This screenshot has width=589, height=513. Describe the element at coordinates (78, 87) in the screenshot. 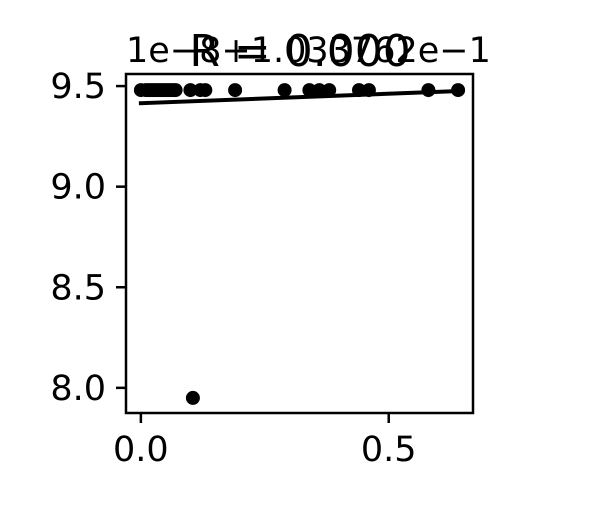

I see `y-tick-label-3: 9.5` at that location.